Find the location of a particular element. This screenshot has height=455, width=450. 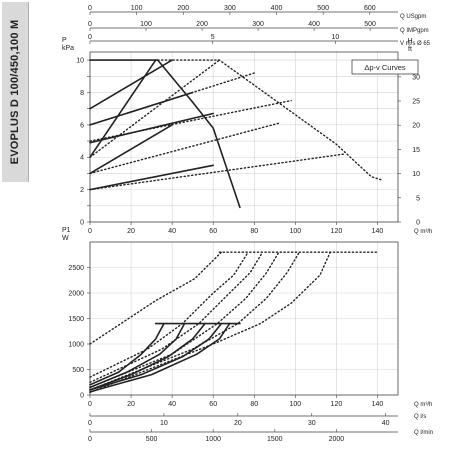

right-axis-title: H is located at coordinates (409, 41).